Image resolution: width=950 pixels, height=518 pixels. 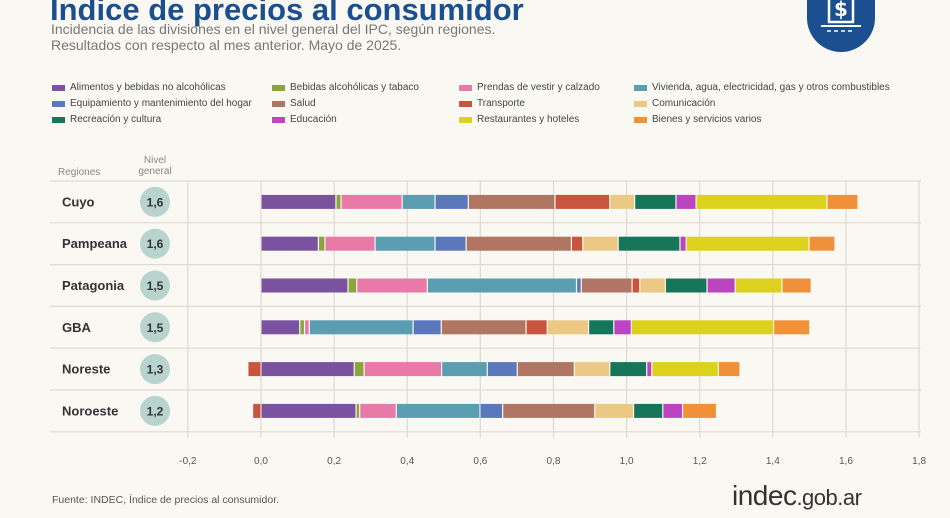 I want to click on page-title: Índice de precios al consumidor, so click(x=287, y=13).